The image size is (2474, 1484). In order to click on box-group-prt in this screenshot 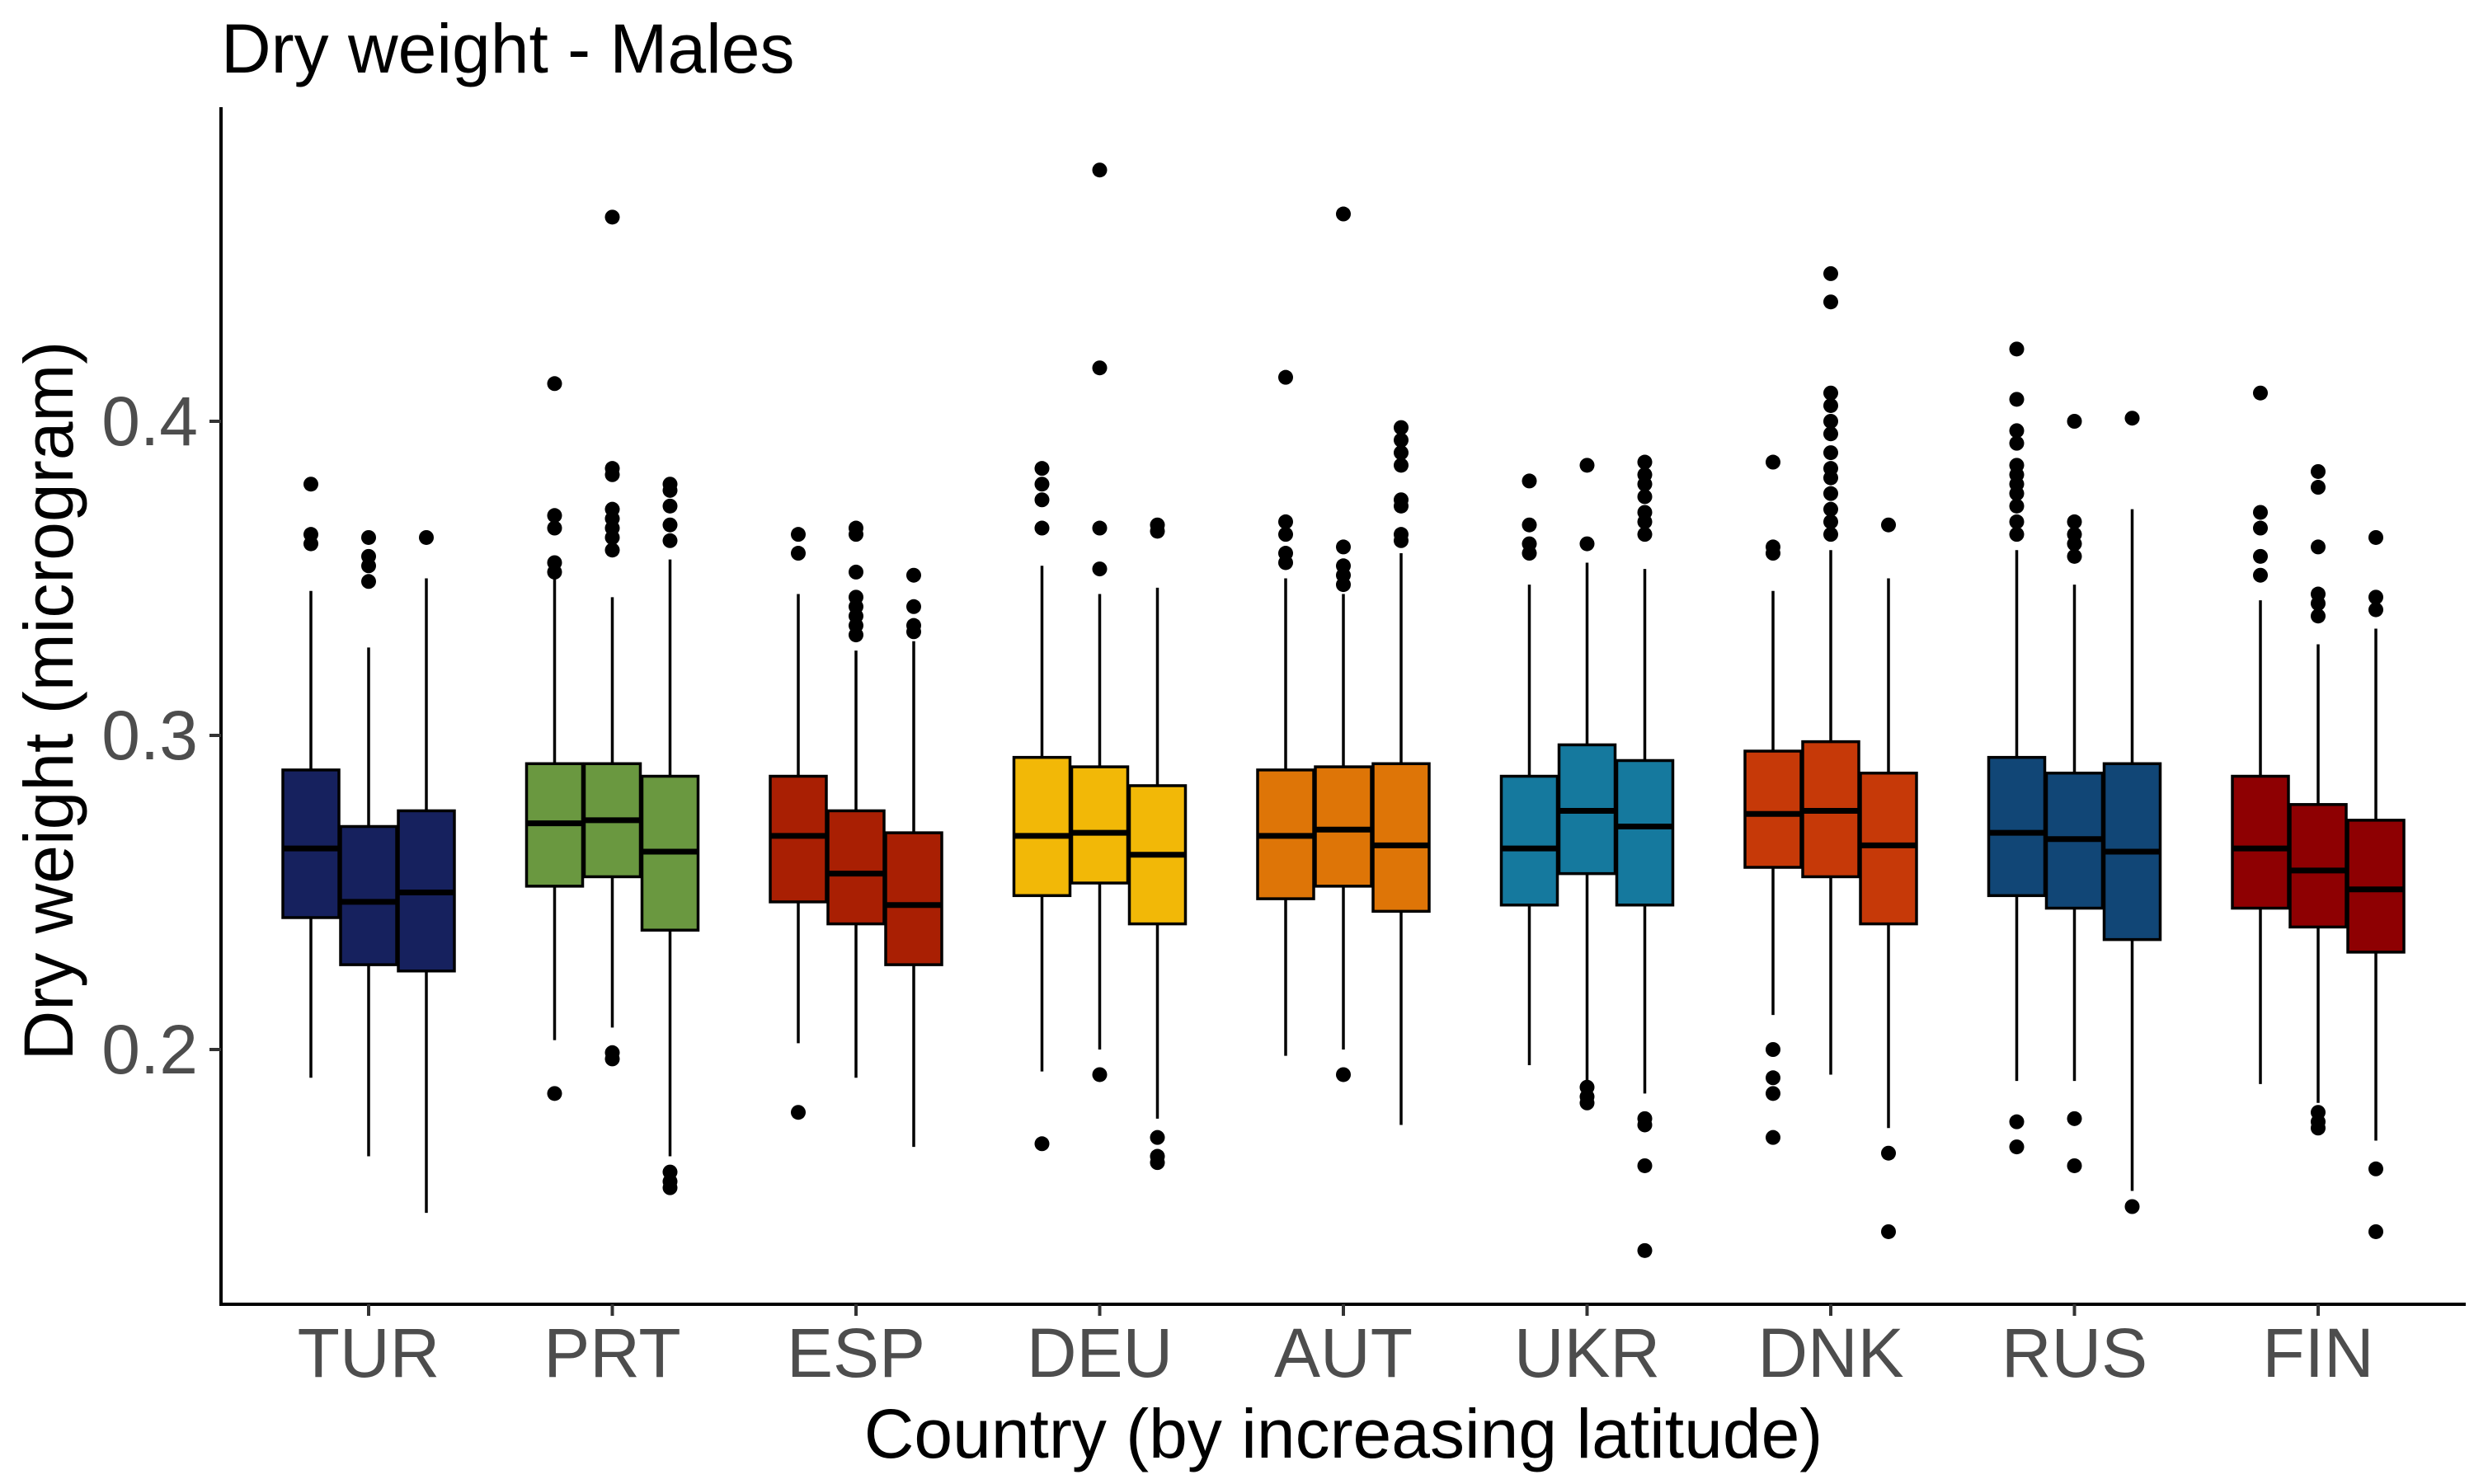, I will do `click(612, 702)`.